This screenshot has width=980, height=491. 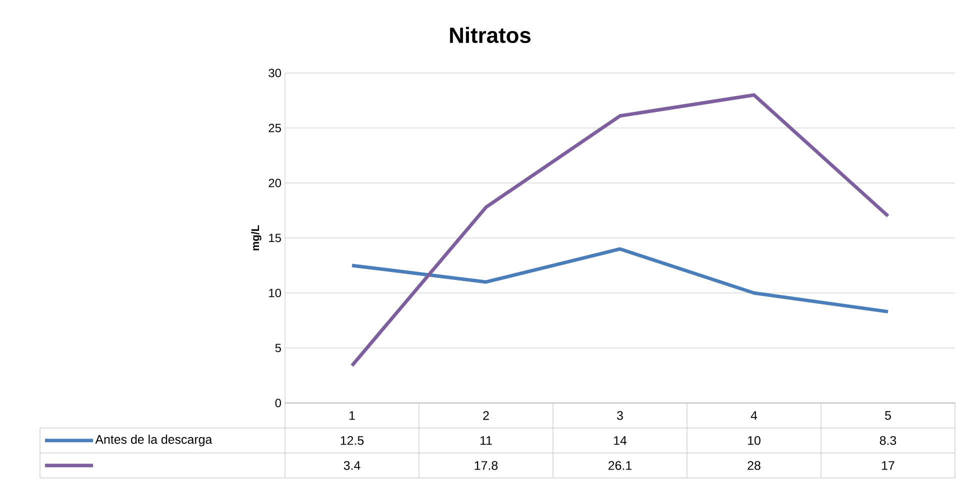 What do you see at coordinates (486, 440) in the screenshot?
I see `data-label: 11` at bounding box center [486, 440].